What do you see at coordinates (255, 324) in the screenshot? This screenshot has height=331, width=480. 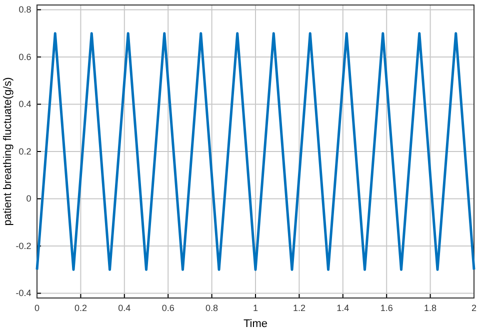 I see `x-axis-title: Time` at bounding box center [255, 324].